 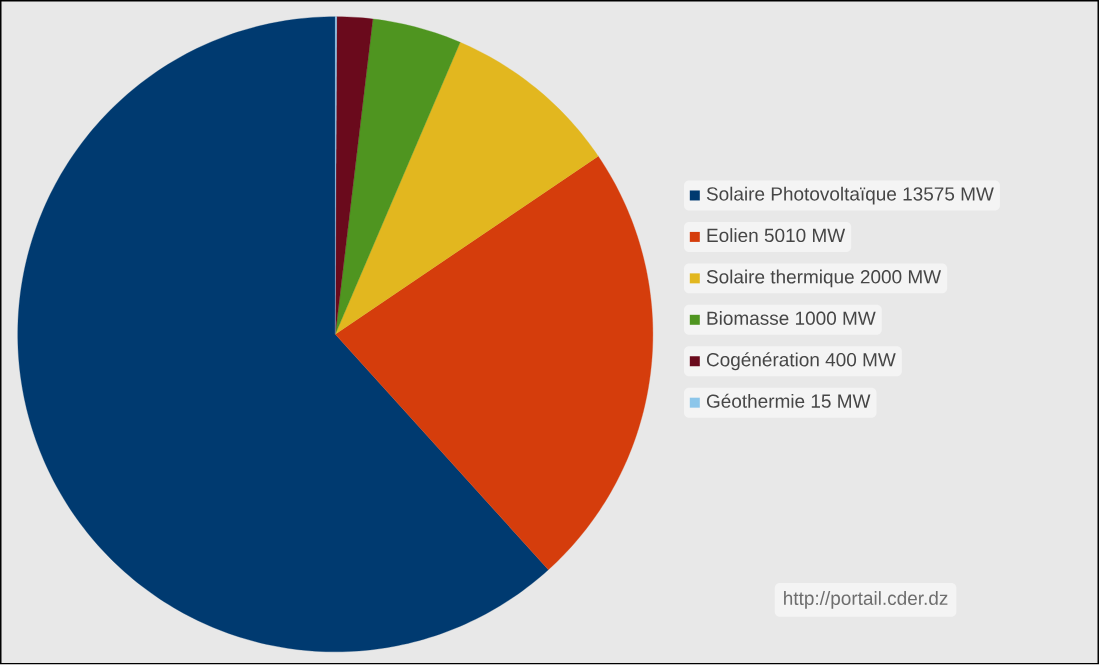 What do you see at coordinates (776, 235) in the screenshot?
I see `legend-label: Eolien 5010 MW` at bounding box center [776, 235].